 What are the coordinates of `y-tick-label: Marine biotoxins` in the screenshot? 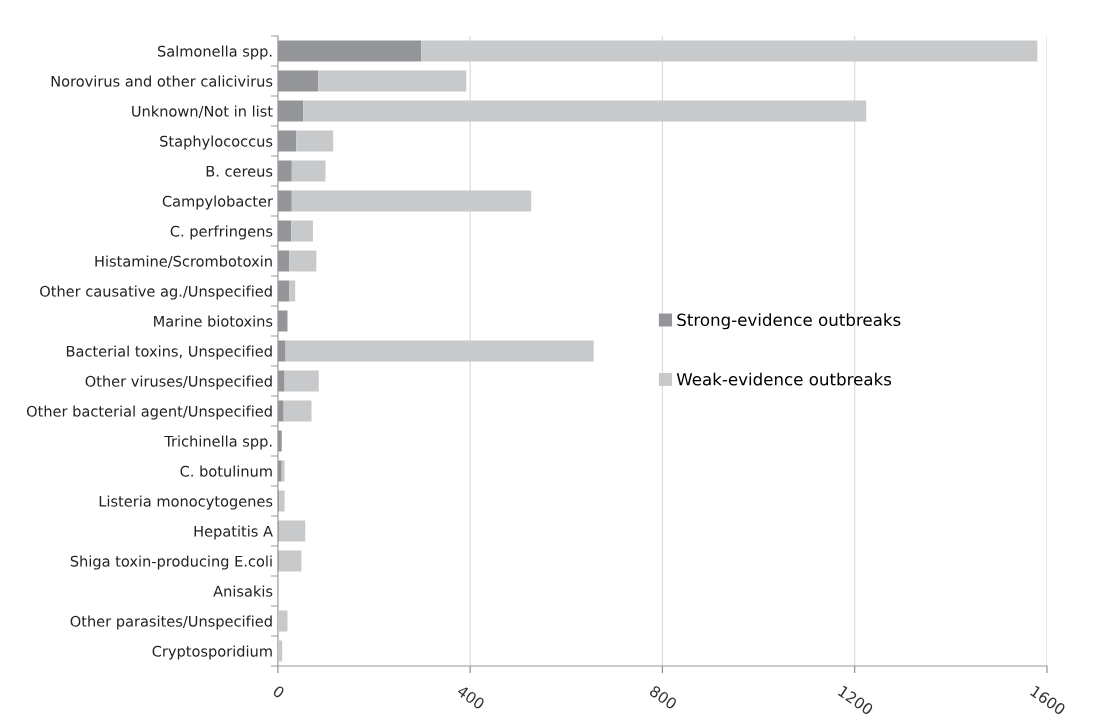 It's located at (213, 321).